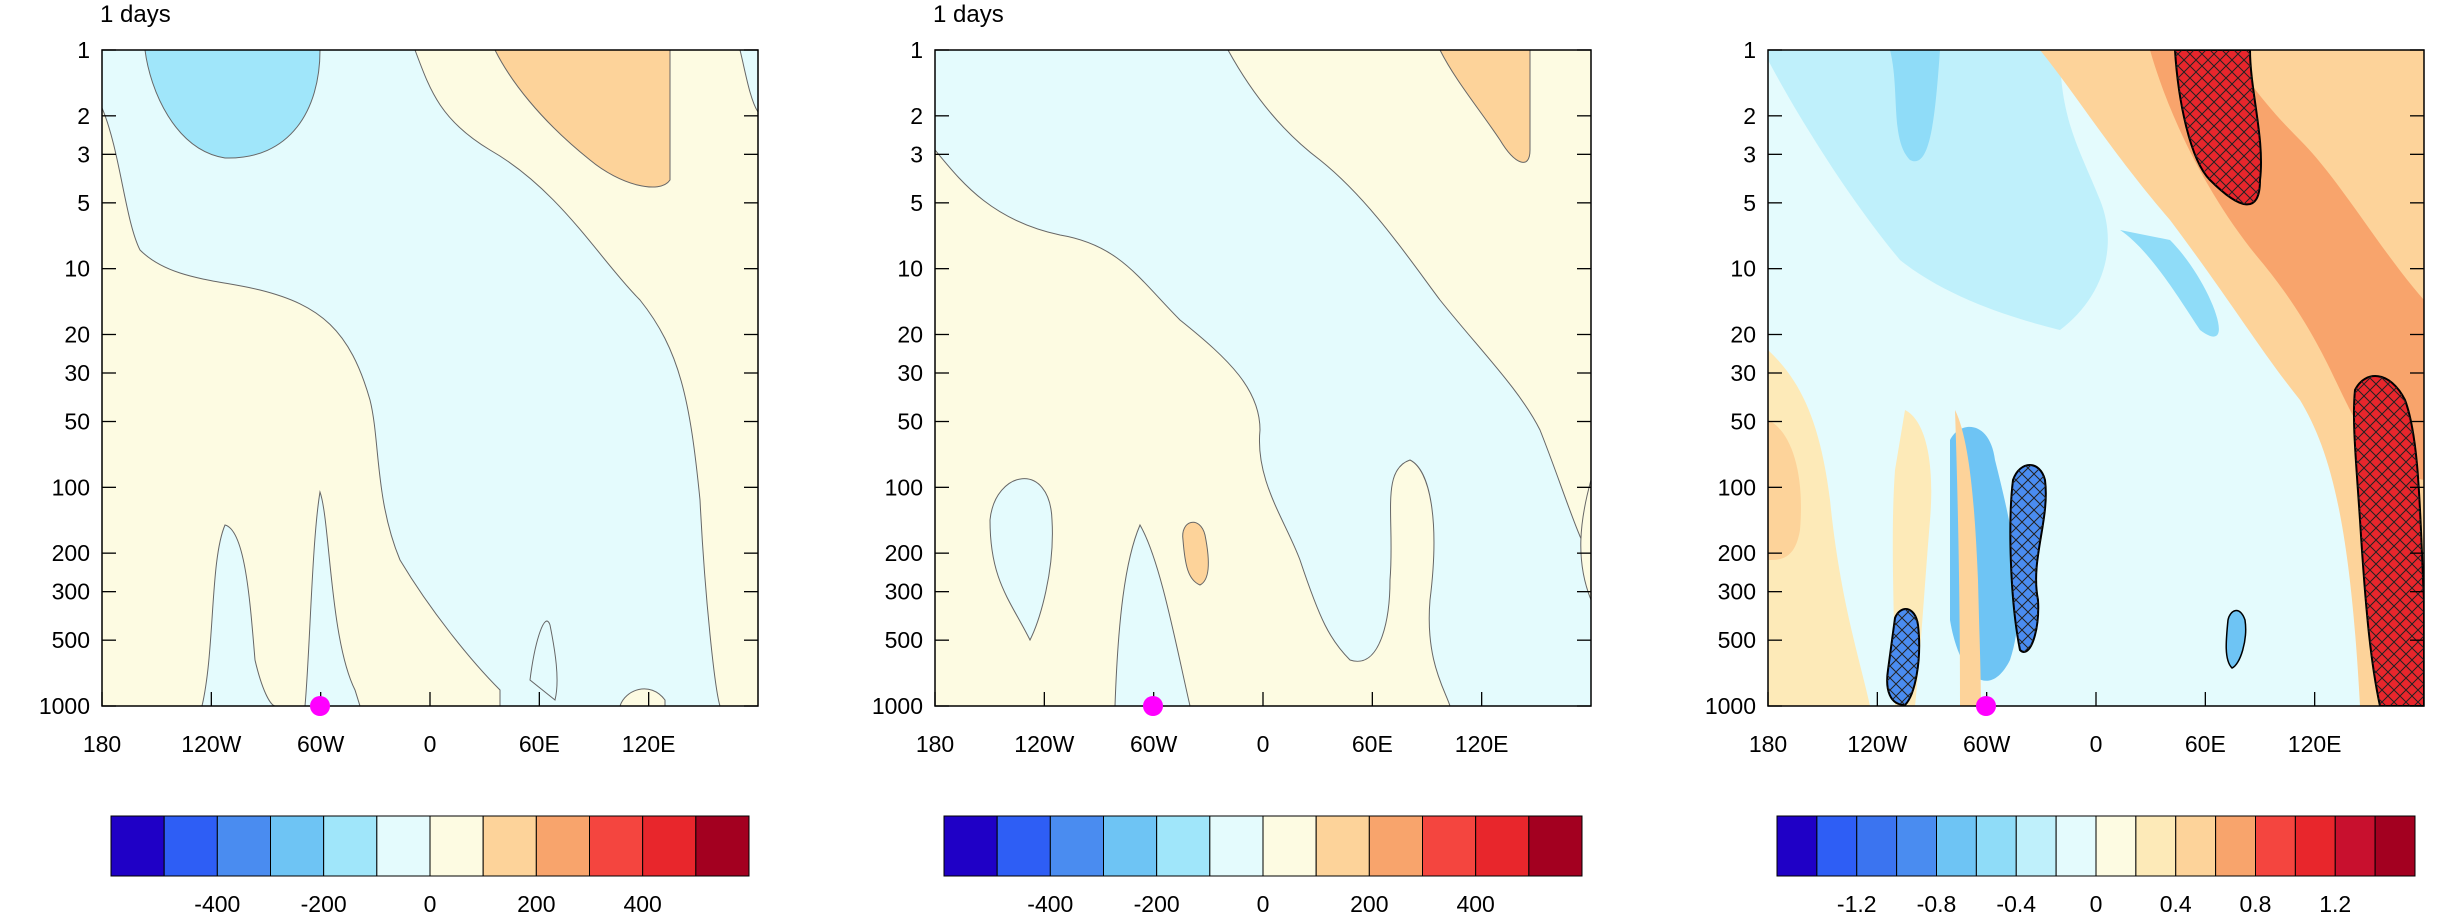 This screenshot has height=917, width=2444. What do you see at coordinates (1915, 106) in the screenshot?
I see `panel-3-region-blue-mid` at bounding box center [1915, 106].